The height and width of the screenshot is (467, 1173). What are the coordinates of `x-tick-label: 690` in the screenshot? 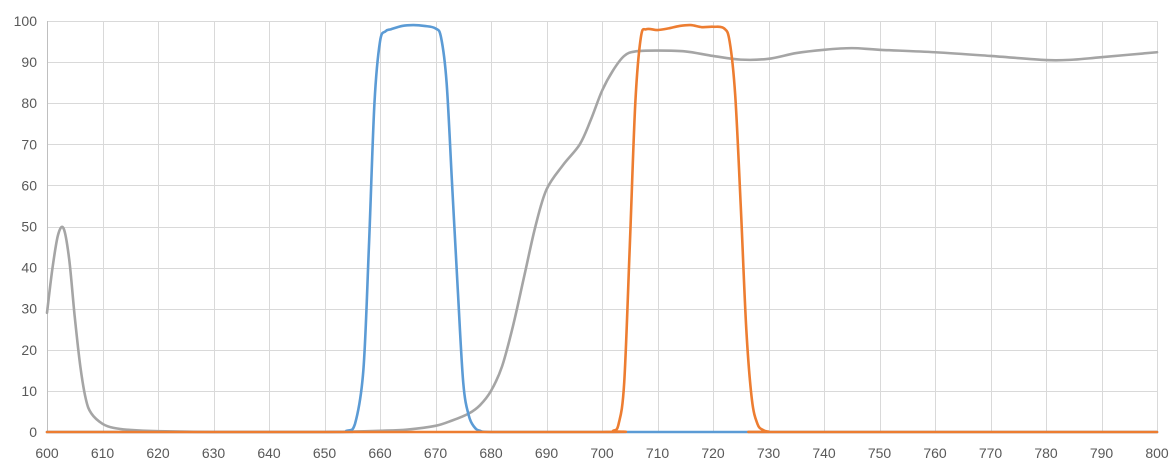 It's located at (547, 453).